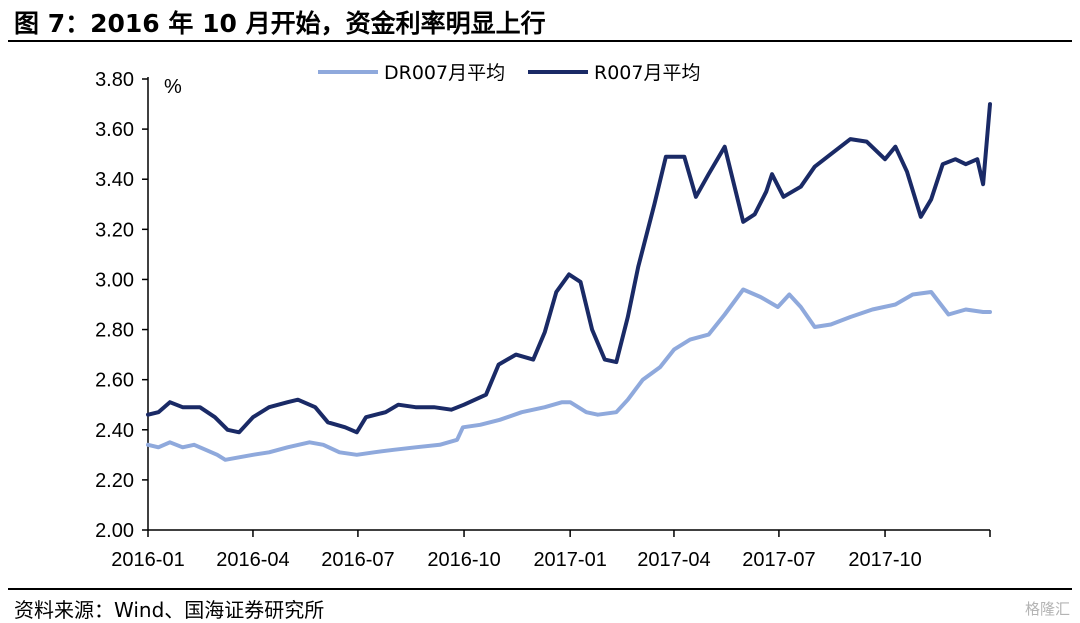 The image size is (1080, 623). I want to click on y-tick-label: 3.60, so click(114, 130).